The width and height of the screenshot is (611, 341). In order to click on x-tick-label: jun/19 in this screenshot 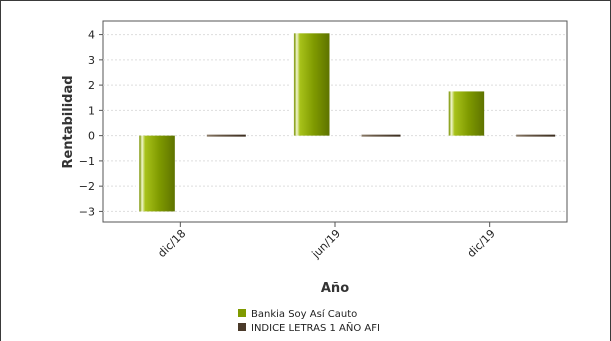, I will do `click(326, 244)`.